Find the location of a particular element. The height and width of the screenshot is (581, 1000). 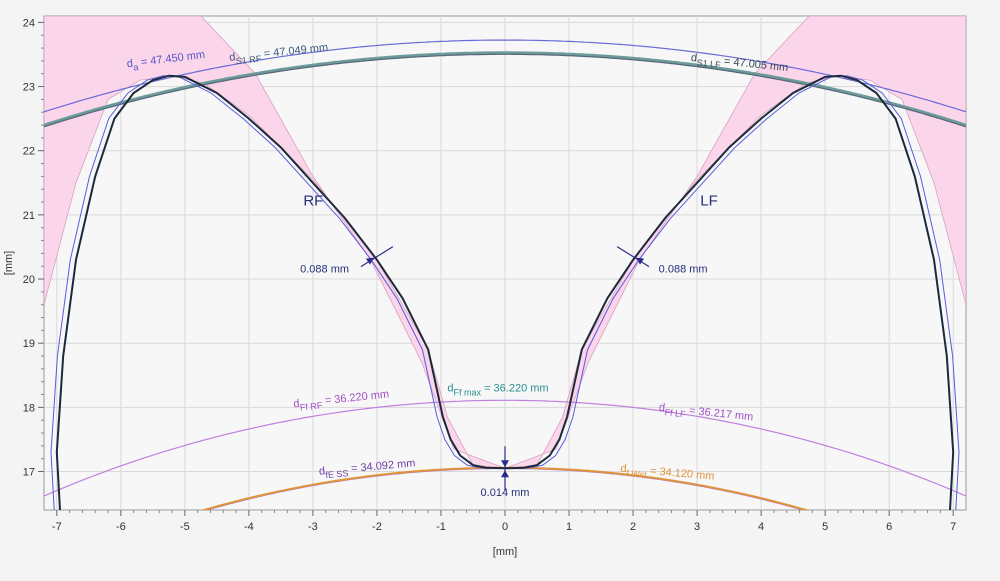

x-tick-label: 5 is located at coordinates (825, 527).